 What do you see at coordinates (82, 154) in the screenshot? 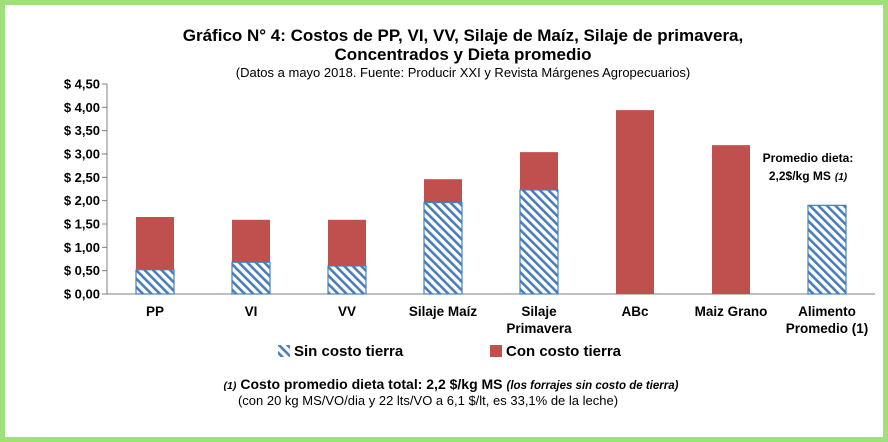
I see `y-tick-label: $ 3,00` at bounding box center [82, 154].